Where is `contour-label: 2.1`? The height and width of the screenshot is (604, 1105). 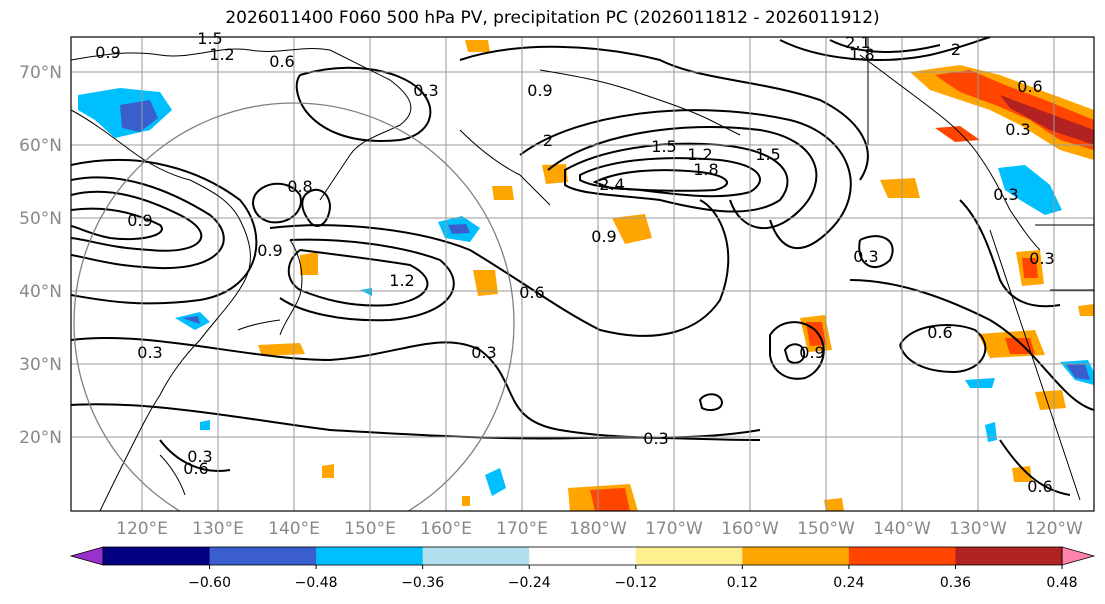 contour-label: 2.1 is located at coordinates (857, 42).